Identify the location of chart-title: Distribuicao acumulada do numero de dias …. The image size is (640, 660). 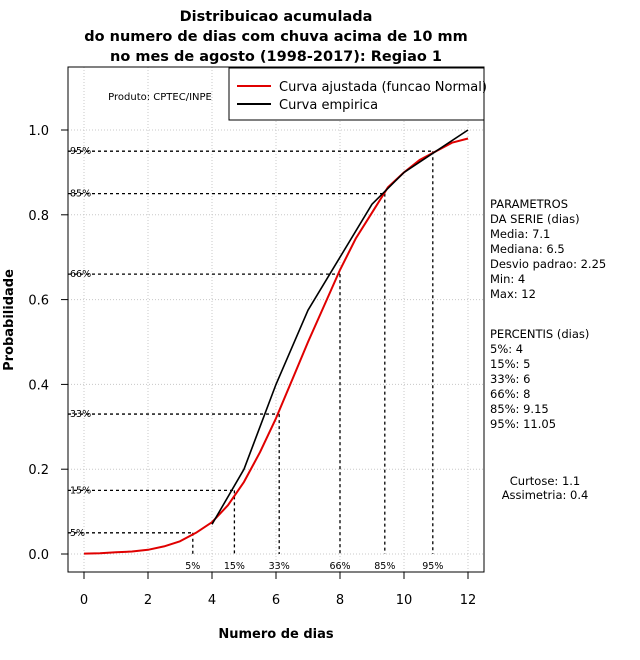
(275, 37).